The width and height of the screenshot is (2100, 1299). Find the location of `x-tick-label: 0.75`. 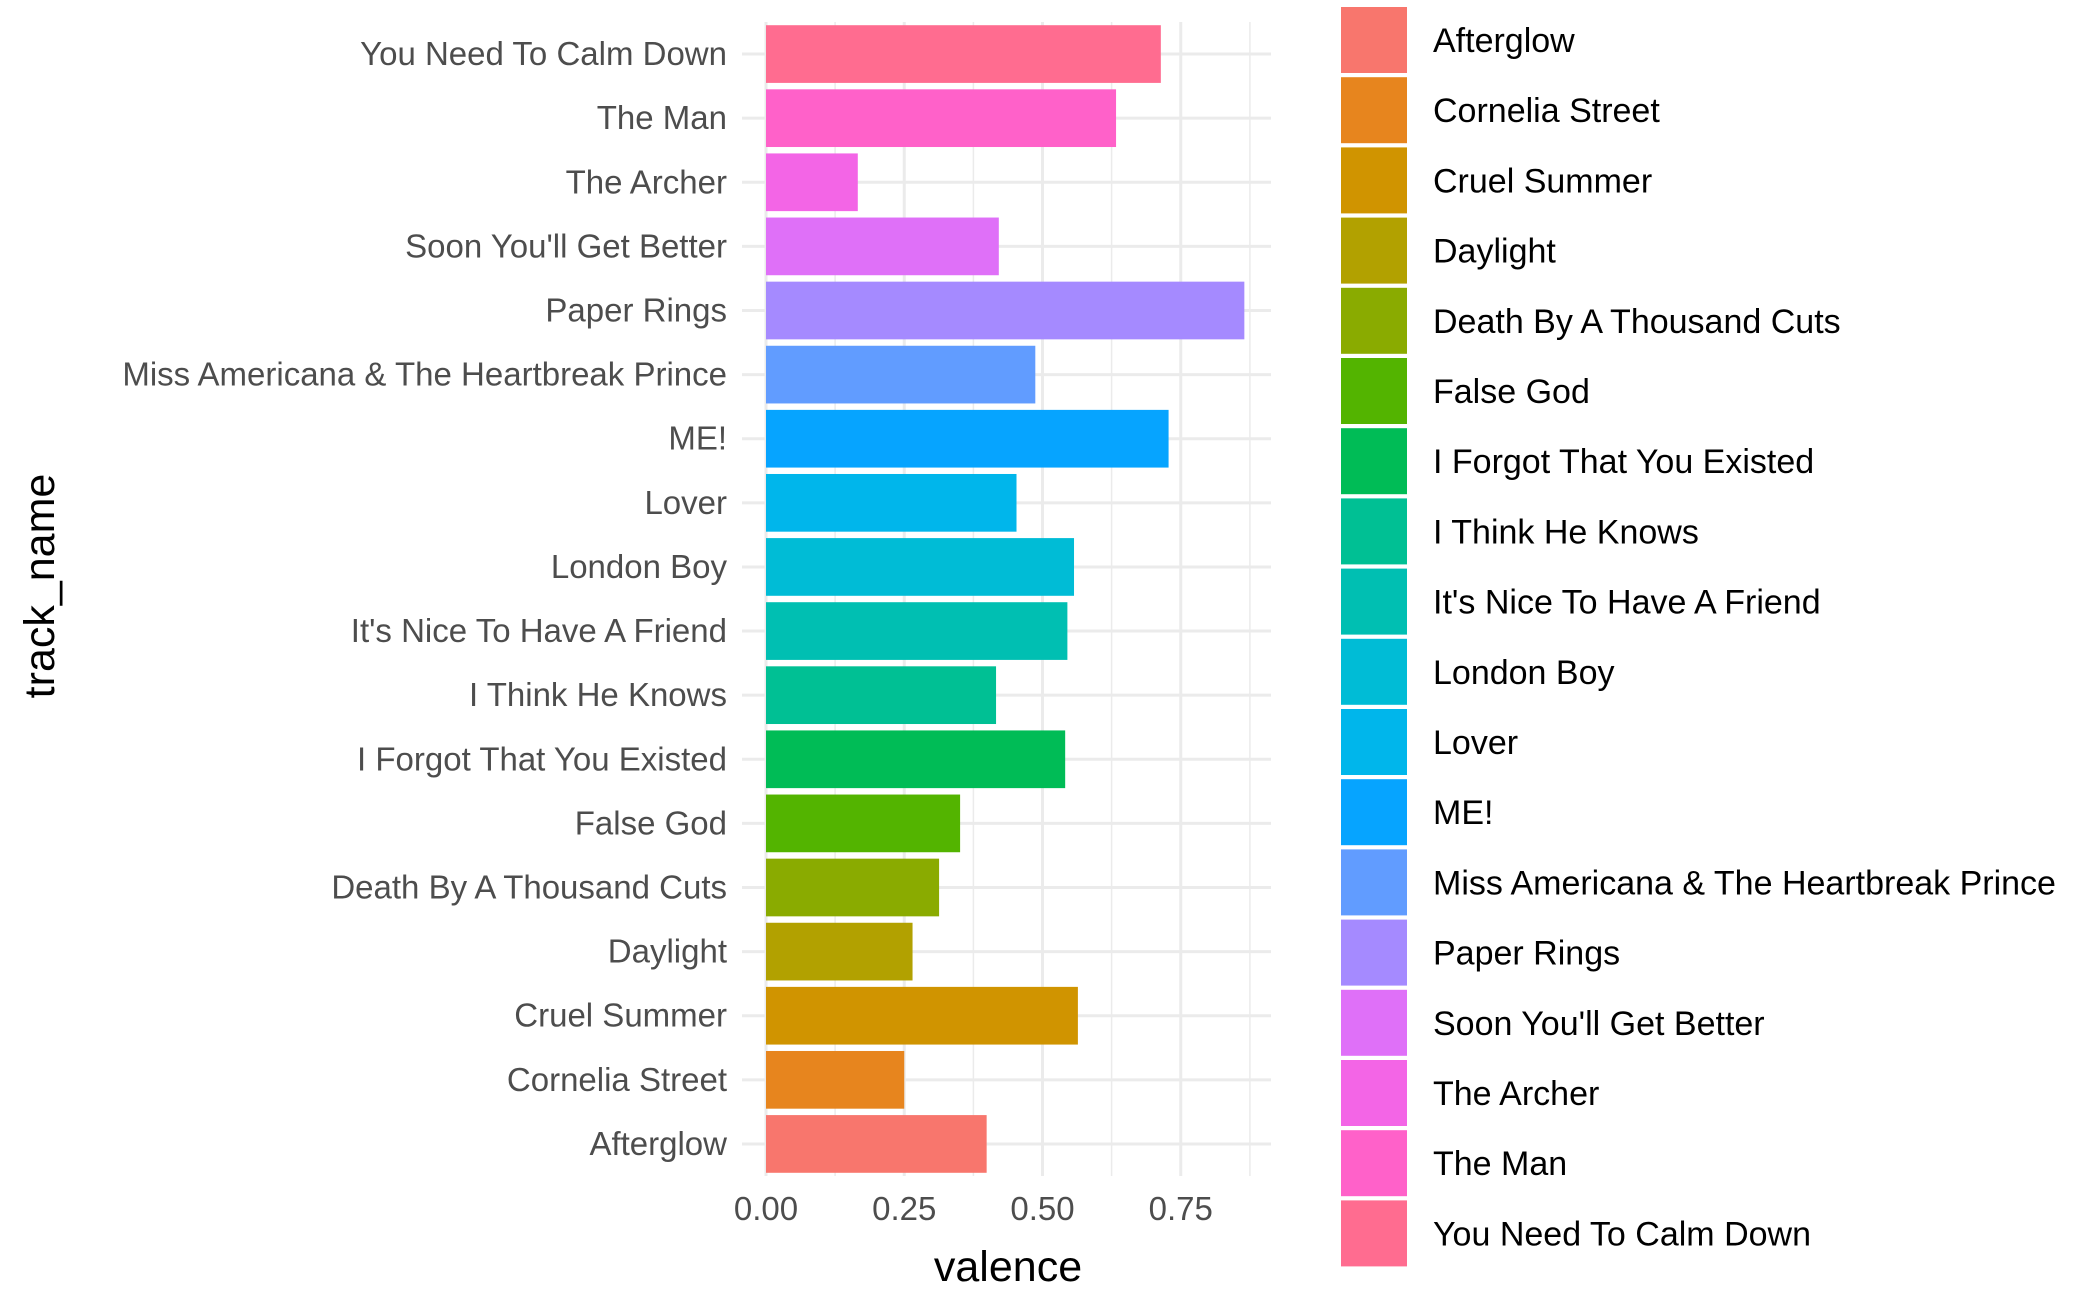

x-tick-label: 0.75 is located at coordinates (1181, 1208).